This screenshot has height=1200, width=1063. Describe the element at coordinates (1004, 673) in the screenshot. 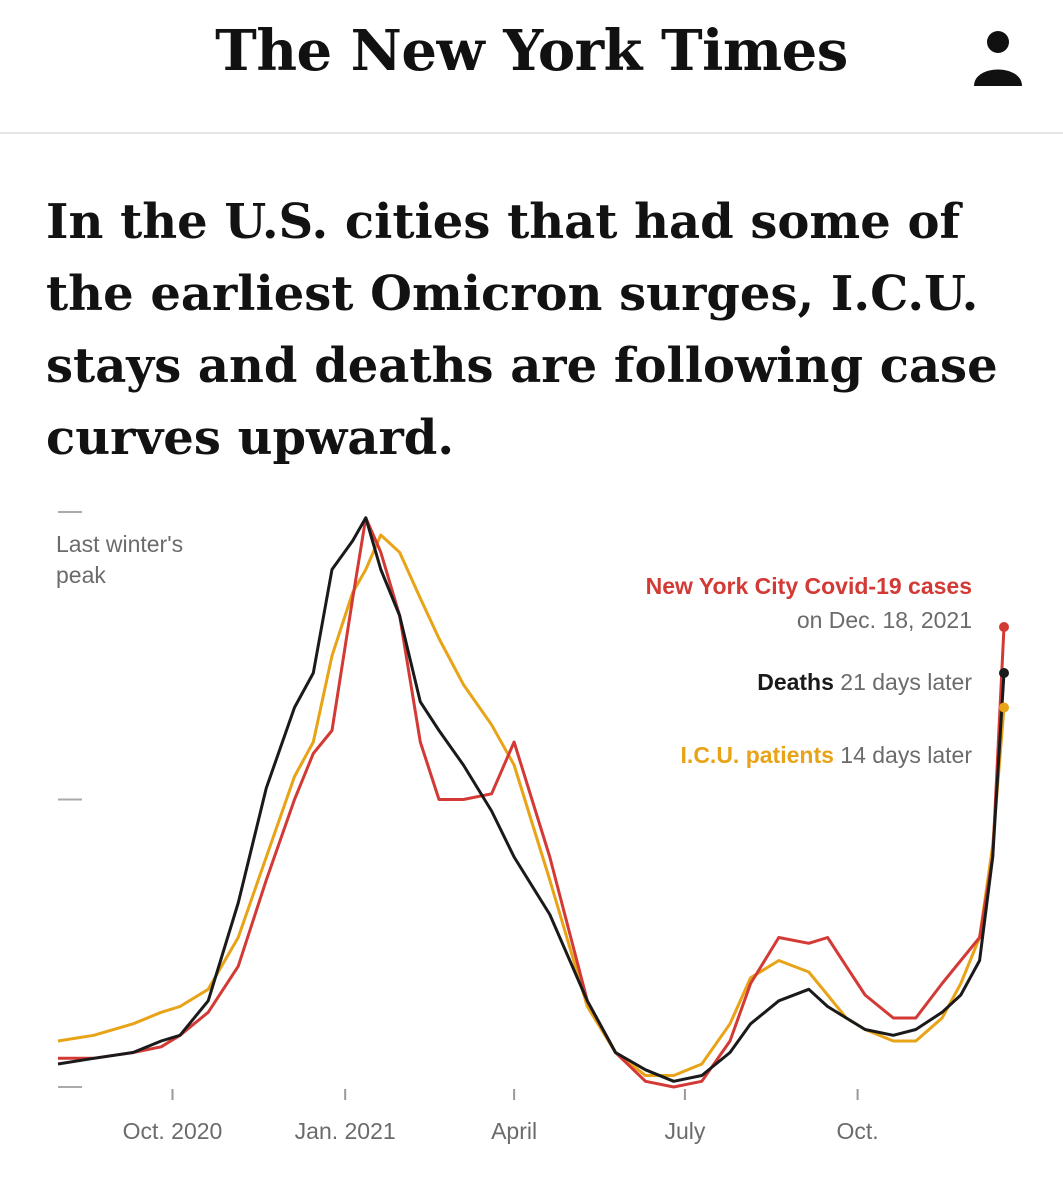

I see `deaths-end-point` at that location.